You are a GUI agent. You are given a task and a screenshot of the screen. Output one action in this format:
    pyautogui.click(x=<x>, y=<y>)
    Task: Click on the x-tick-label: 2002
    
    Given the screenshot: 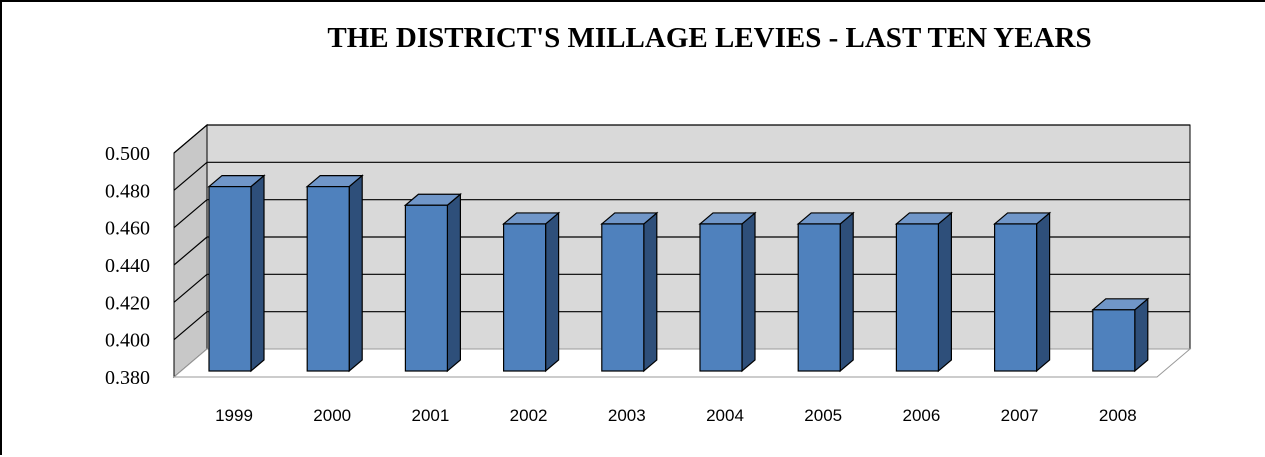 What is the action you would take?
    pyautogui.click(x=529, y=415)
    